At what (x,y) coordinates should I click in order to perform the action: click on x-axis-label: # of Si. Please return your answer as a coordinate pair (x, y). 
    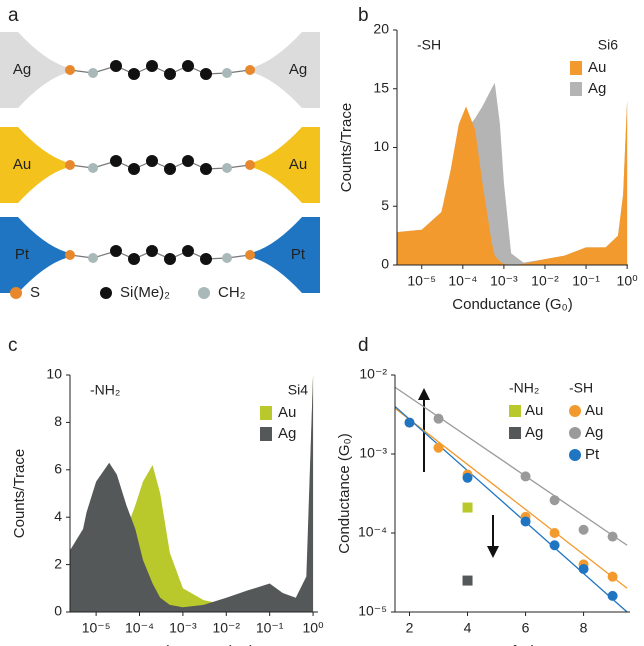
    Looking at the image, I should click on (512, 644).